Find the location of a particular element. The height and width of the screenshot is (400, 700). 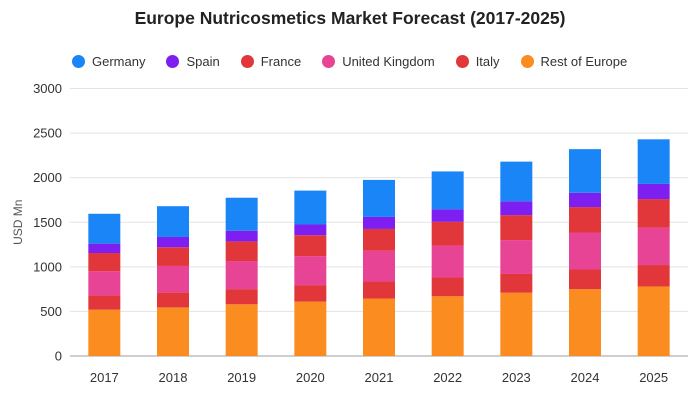

legend-swatch-spain is located at coordinates (173, 61).